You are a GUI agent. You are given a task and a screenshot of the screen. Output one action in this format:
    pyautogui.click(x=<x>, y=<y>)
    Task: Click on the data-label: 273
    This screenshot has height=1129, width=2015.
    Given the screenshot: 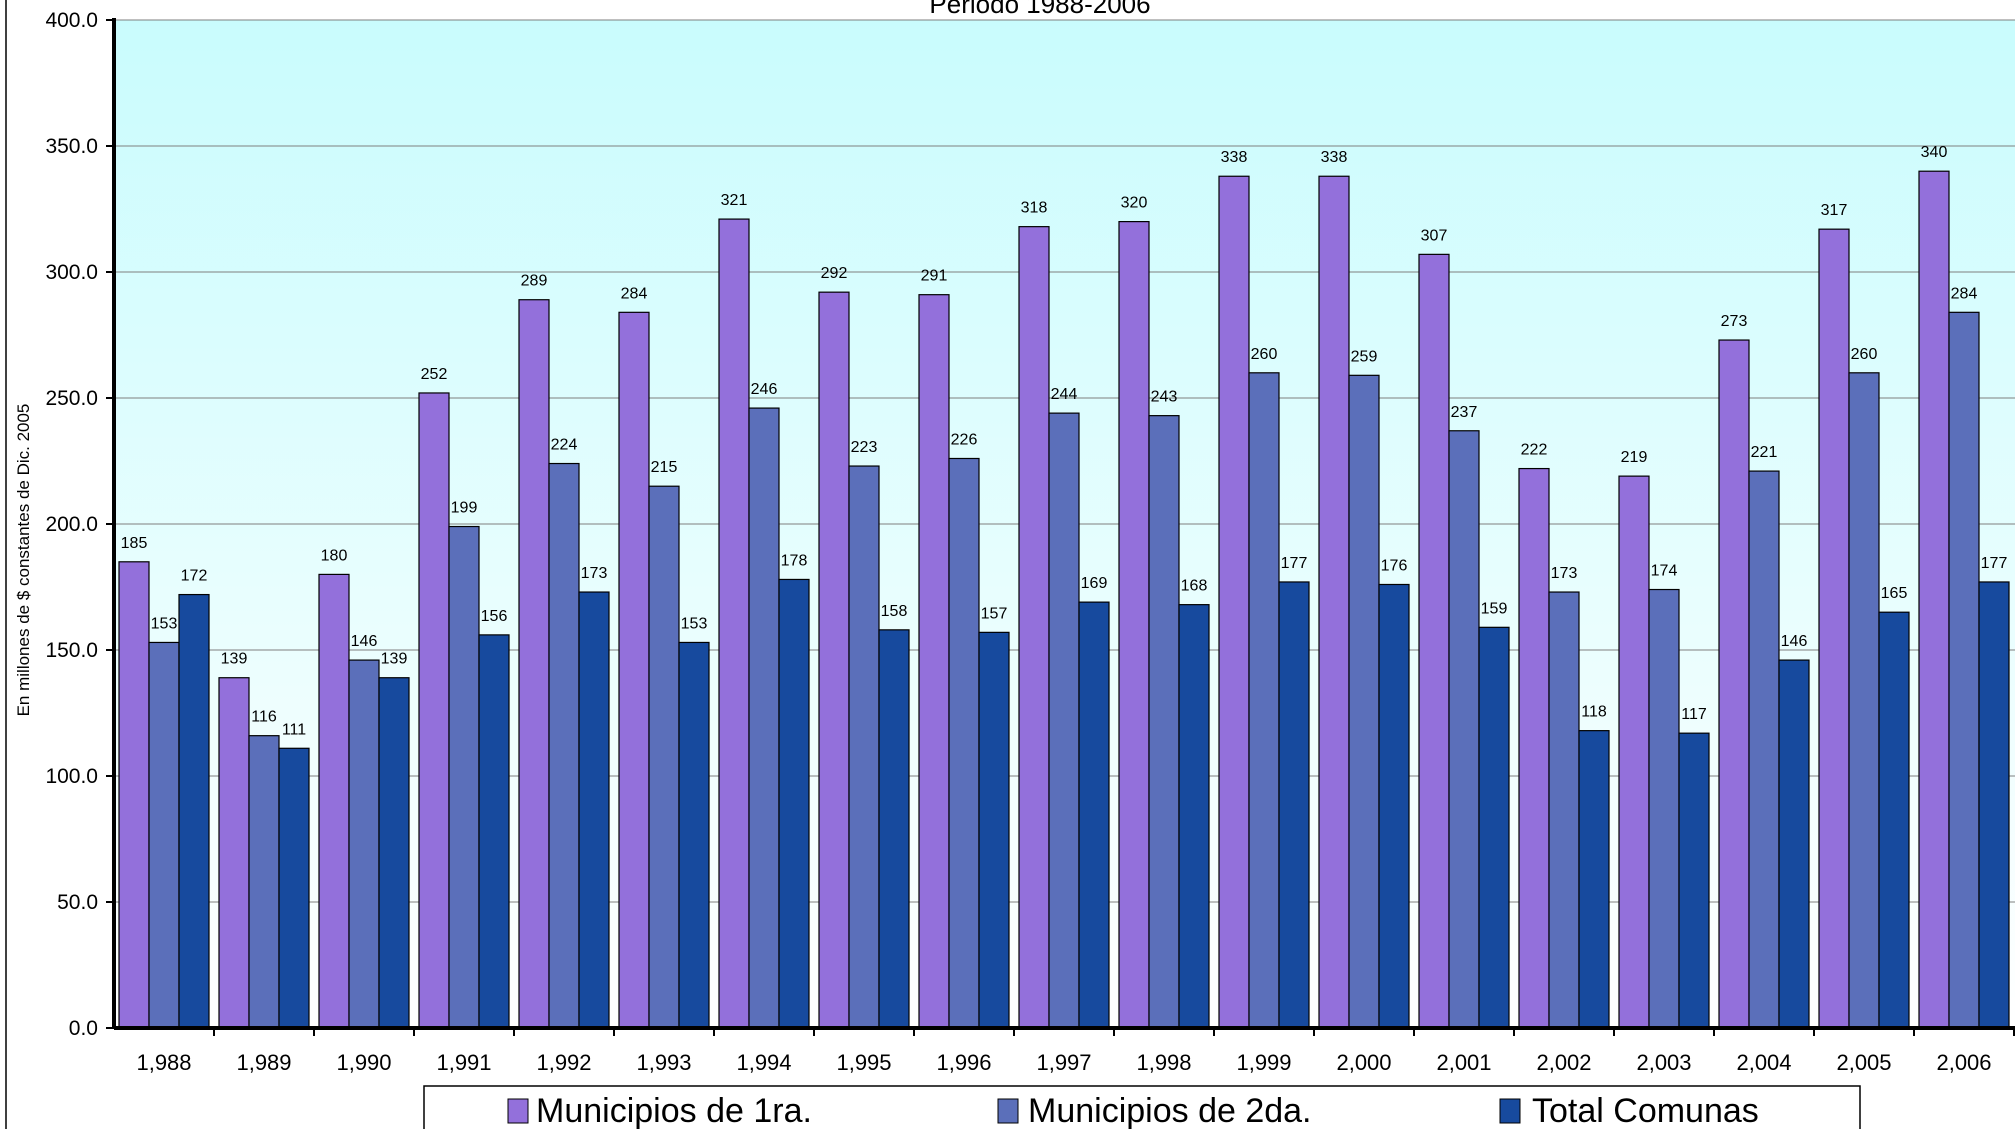 What is the action you would take?
    pyautogui.click(x=1734, y=321)
    